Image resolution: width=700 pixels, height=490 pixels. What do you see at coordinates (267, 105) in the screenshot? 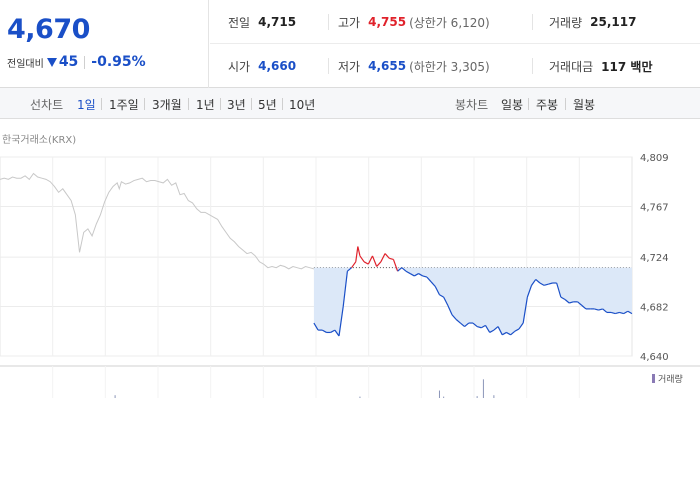
I see `tab-5year: 5년` at bounding box center [267, 105].